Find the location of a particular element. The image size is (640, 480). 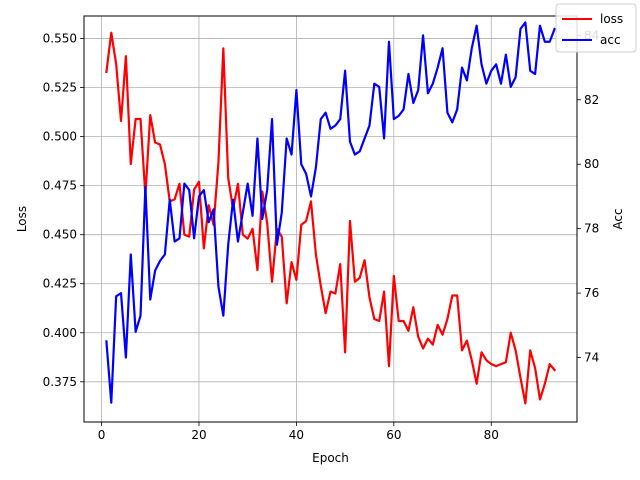

y-right-tick-label: 76 is located at coordinates (591, 293).